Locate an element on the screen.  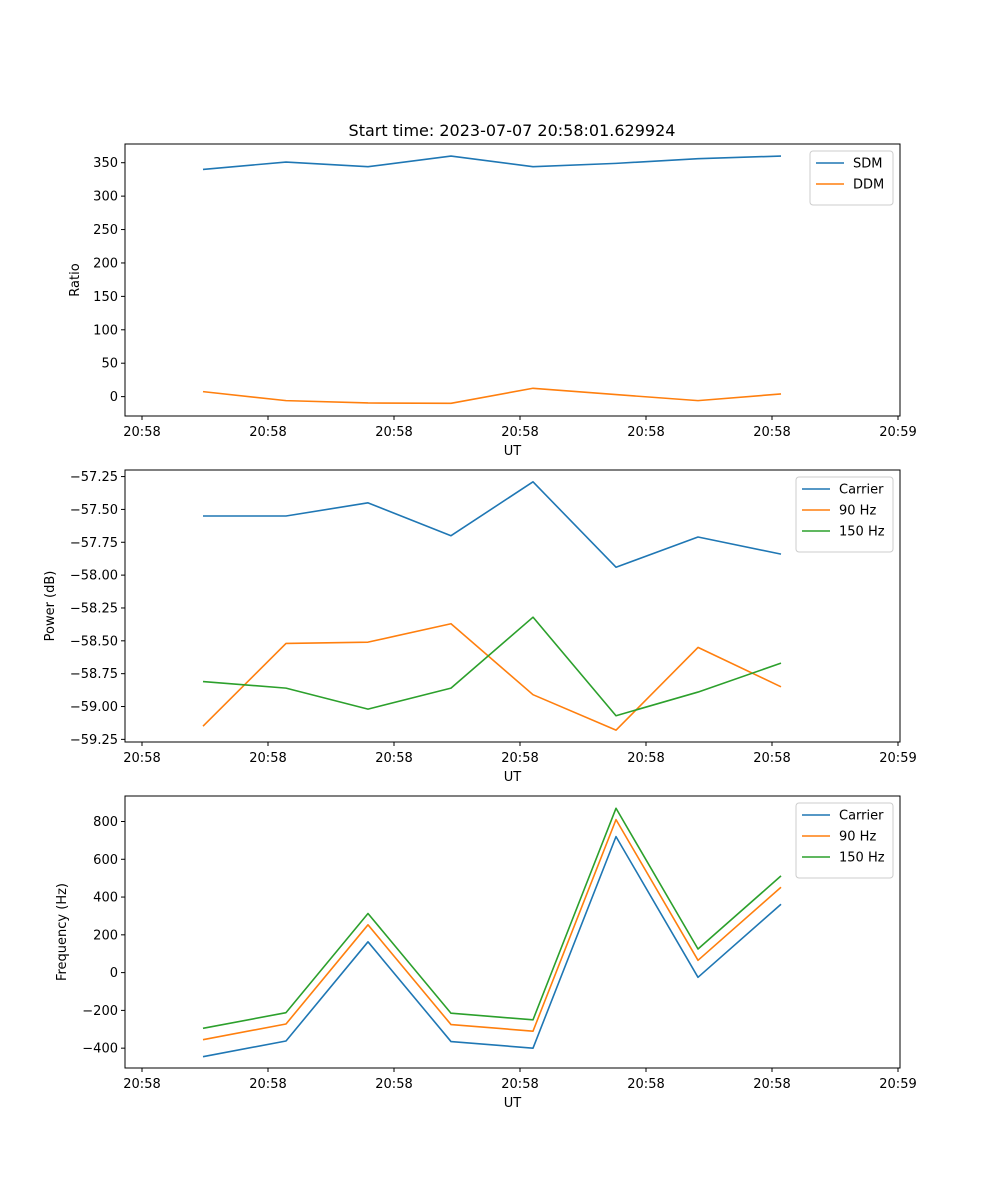
y-tick-label: −58.75 is located at coordinates (94, 674).